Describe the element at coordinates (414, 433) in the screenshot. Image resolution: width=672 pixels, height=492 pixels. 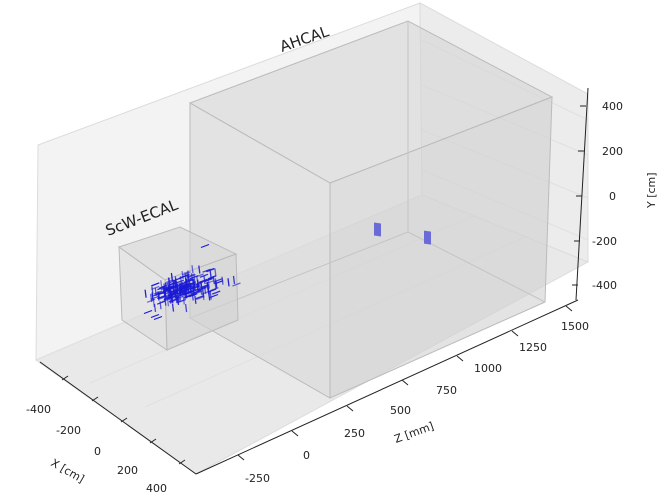
I see `z-axis-label: Z [mm]` at that location.